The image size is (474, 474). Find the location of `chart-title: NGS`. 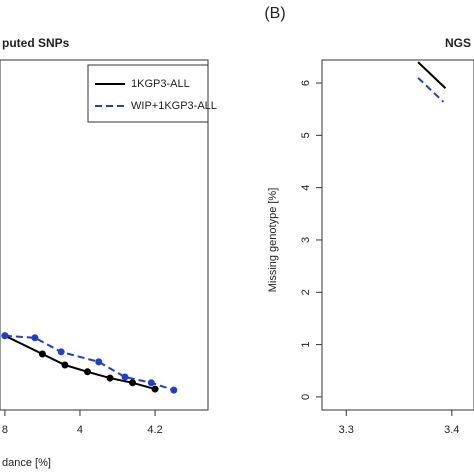

chart-title: NGS is located at coordinates (458, 43).